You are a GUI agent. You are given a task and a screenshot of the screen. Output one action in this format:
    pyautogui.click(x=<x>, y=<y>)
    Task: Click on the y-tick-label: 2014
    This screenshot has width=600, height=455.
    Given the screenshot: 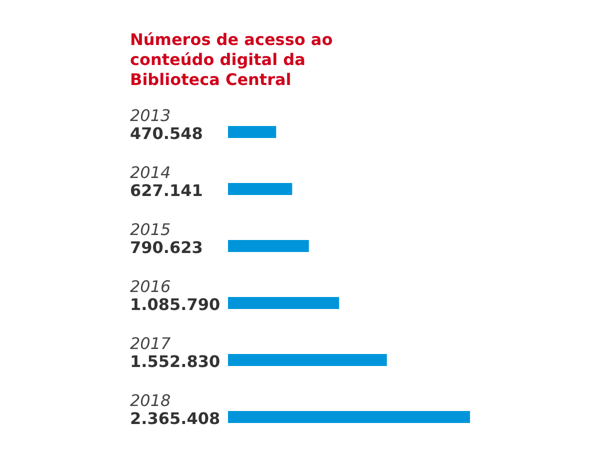 What is the action you would take?
    pyautogui.click(x=150, y=172)
    